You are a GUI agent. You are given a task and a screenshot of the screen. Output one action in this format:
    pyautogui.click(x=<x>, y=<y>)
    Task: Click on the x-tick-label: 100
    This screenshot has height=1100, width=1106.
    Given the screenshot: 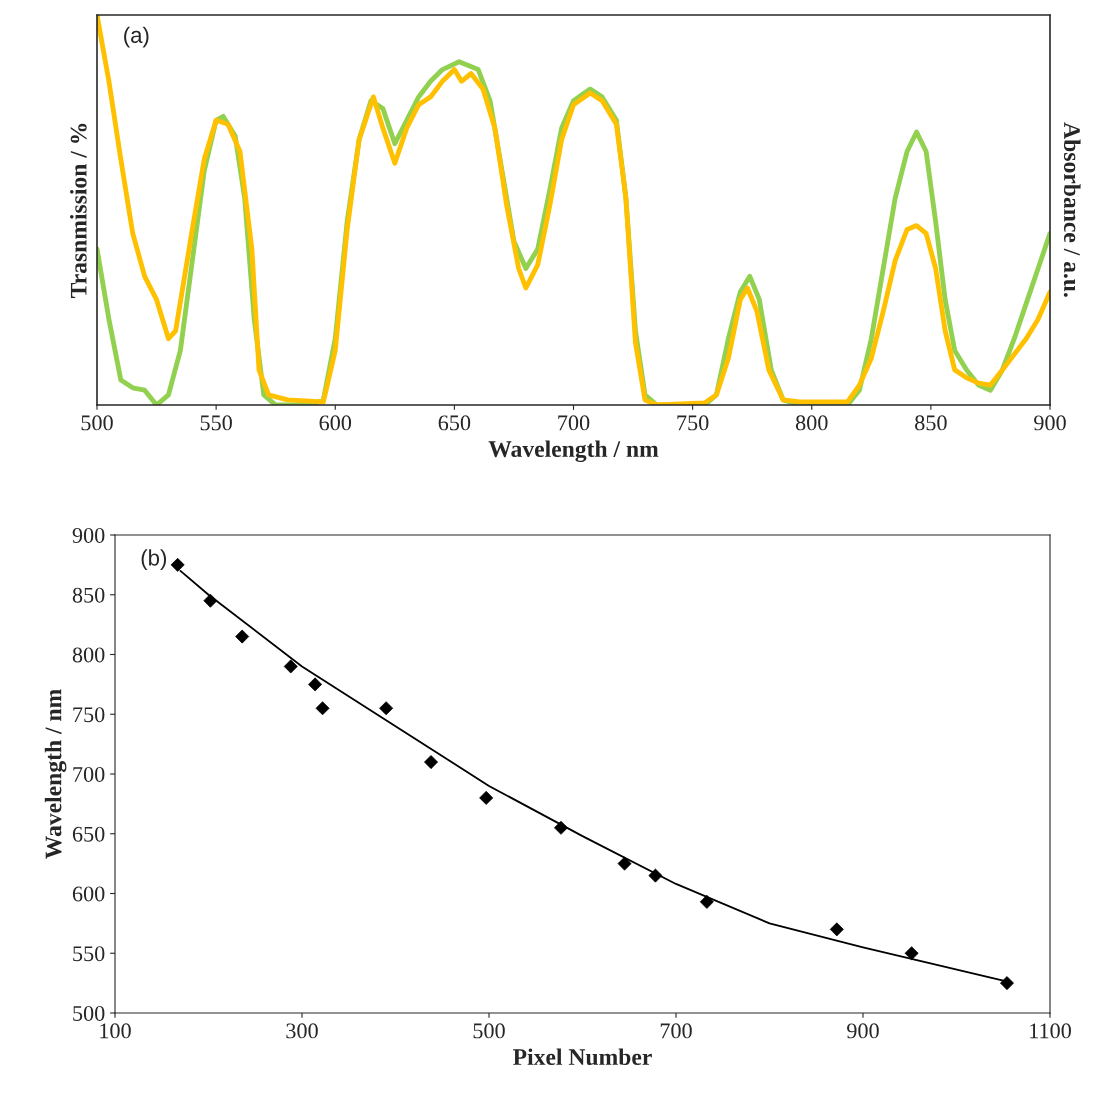 What is the action you would take?
    pyautogui.click(x=115, y=1031)
    